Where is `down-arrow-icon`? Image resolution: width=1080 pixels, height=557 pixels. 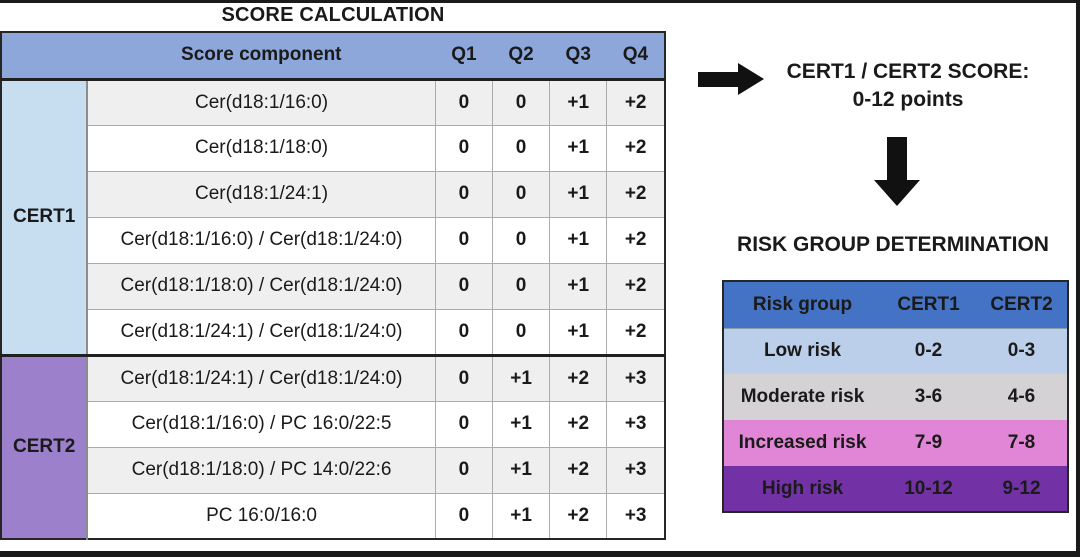
down-arrow-icon is located at coordinates (897, 171).